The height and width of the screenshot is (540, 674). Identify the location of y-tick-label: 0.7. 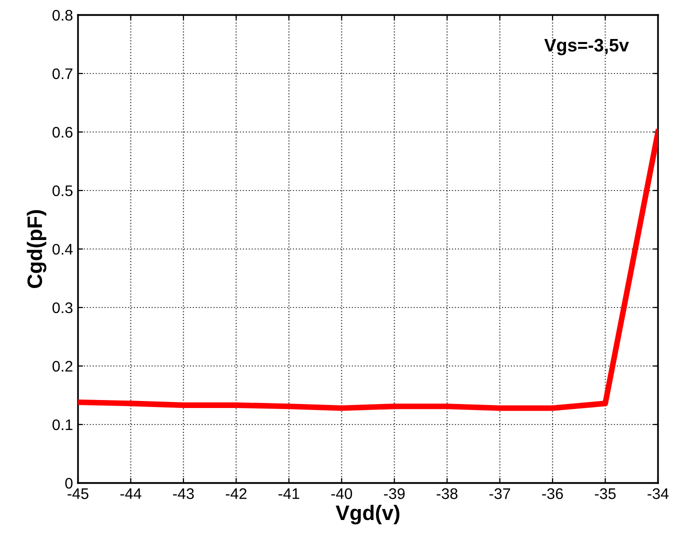
(62, 74).